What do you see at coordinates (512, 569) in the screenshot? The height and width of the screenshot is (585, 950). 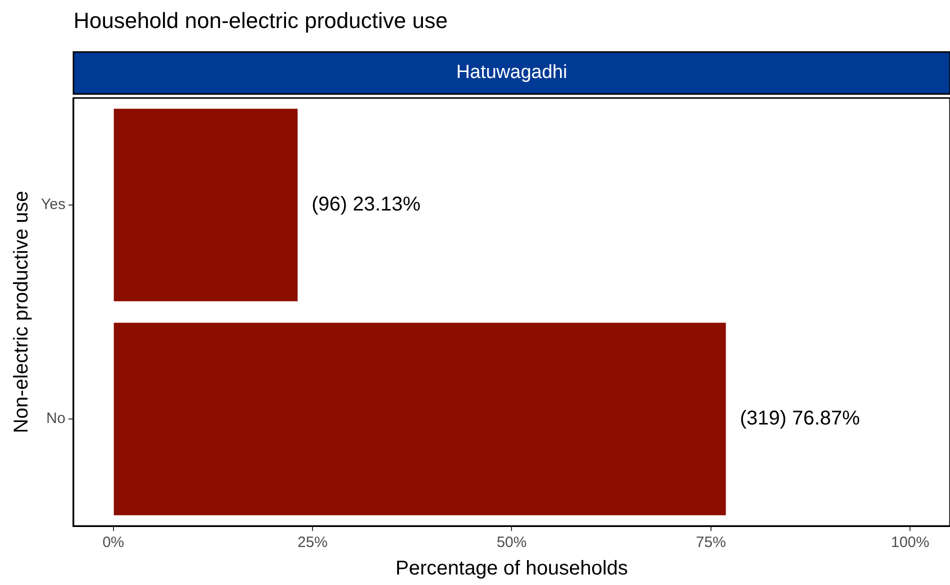 I see `x-axis-title: Percentage of households` at bounding box center [512, 569].